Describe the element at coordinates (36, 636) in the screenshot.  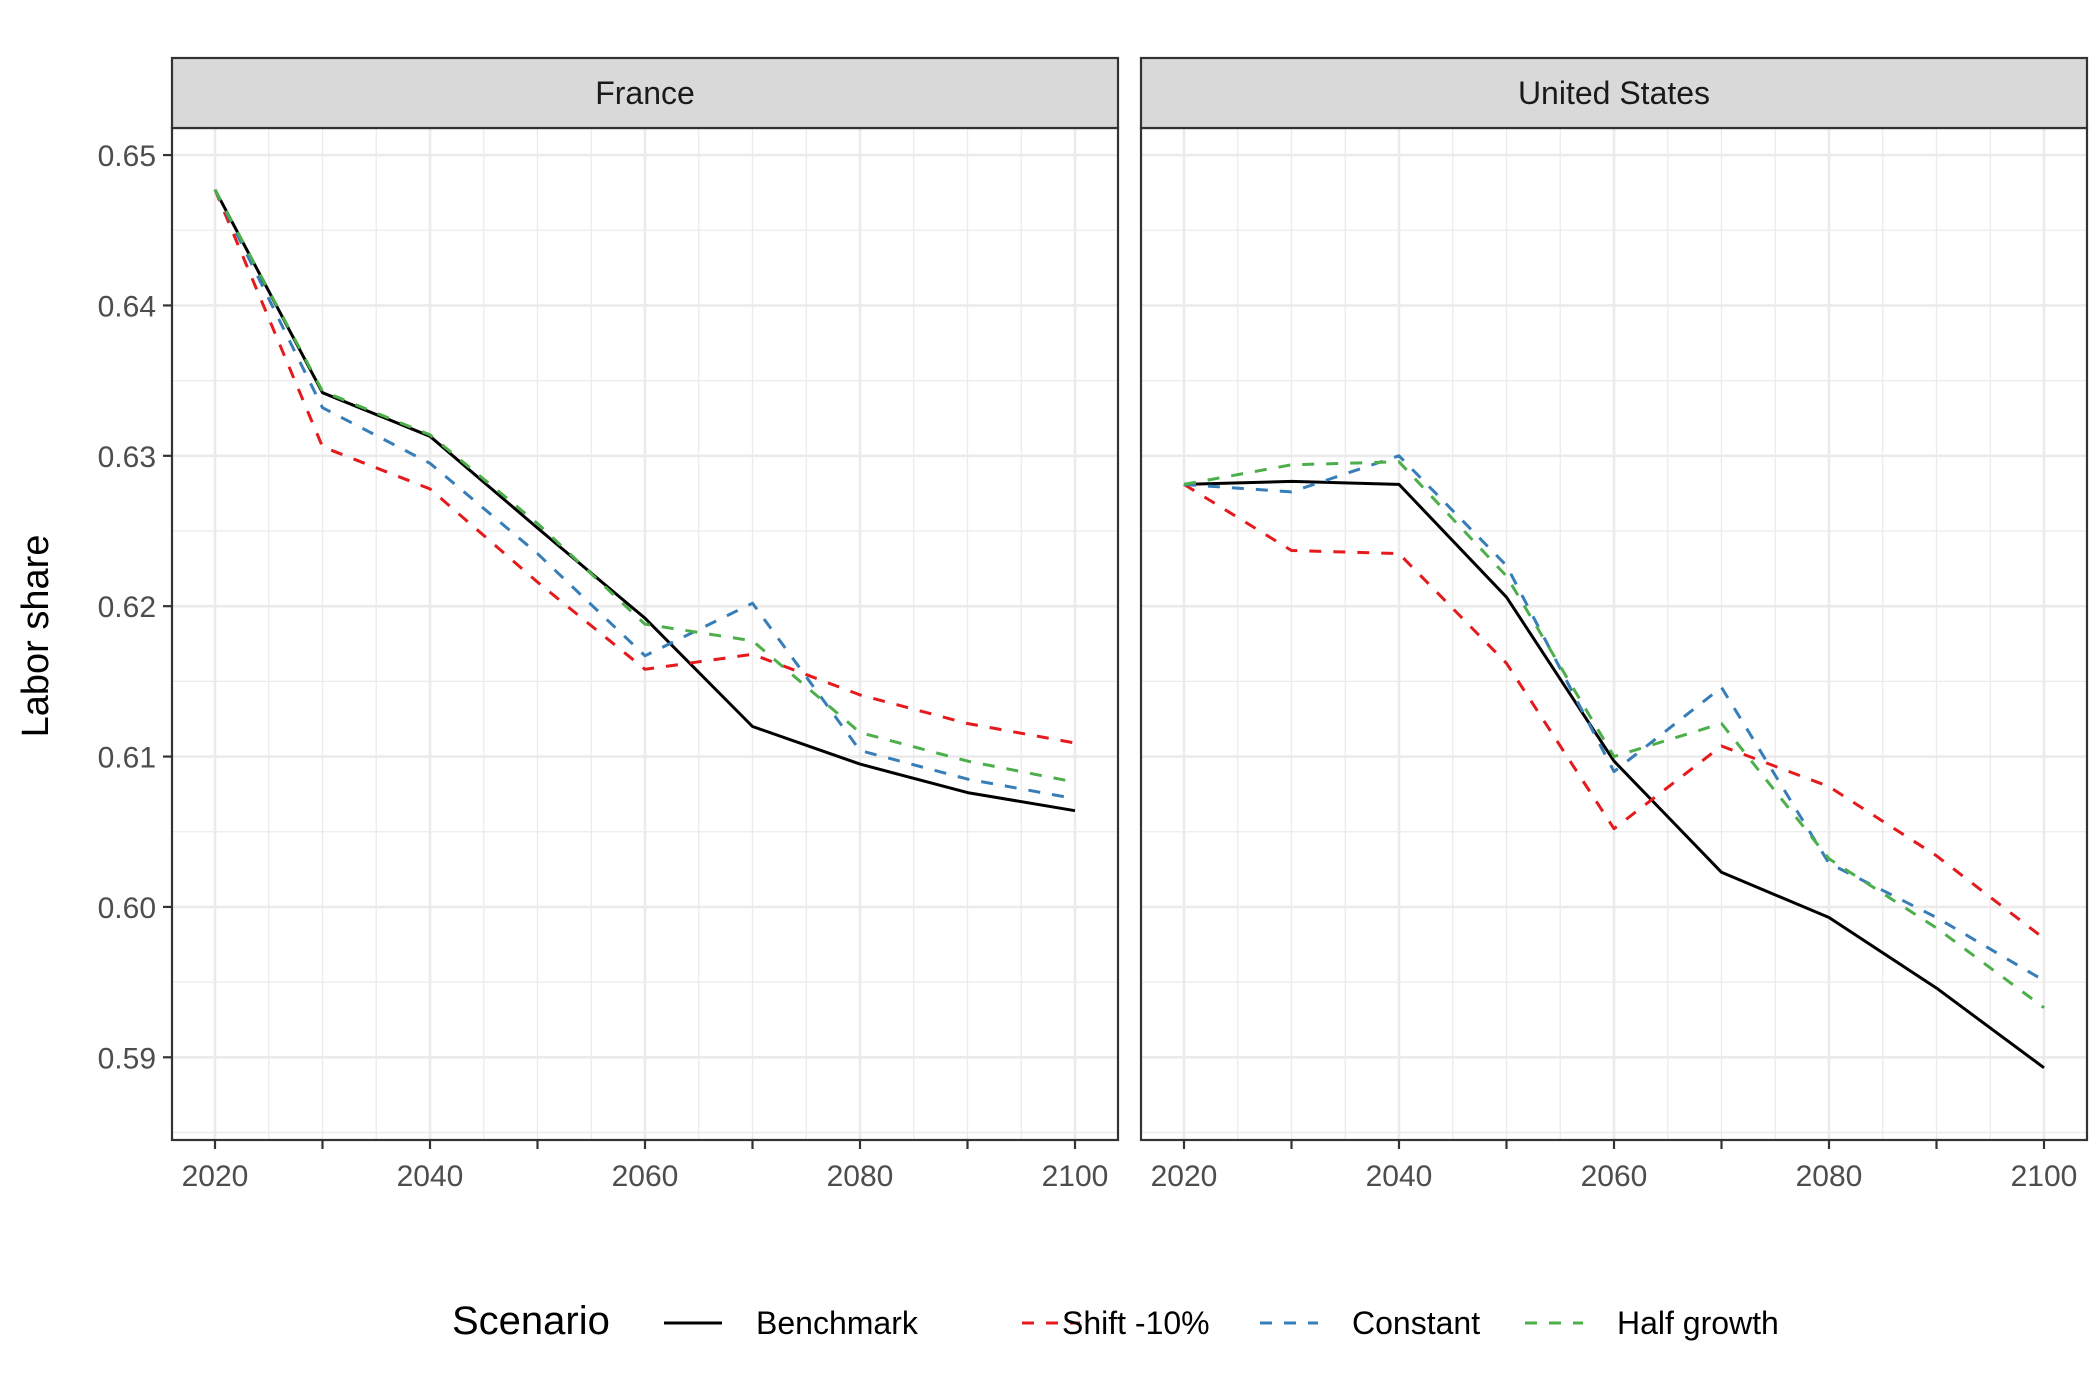
I see `y-axis-title: Labor share` at that location.